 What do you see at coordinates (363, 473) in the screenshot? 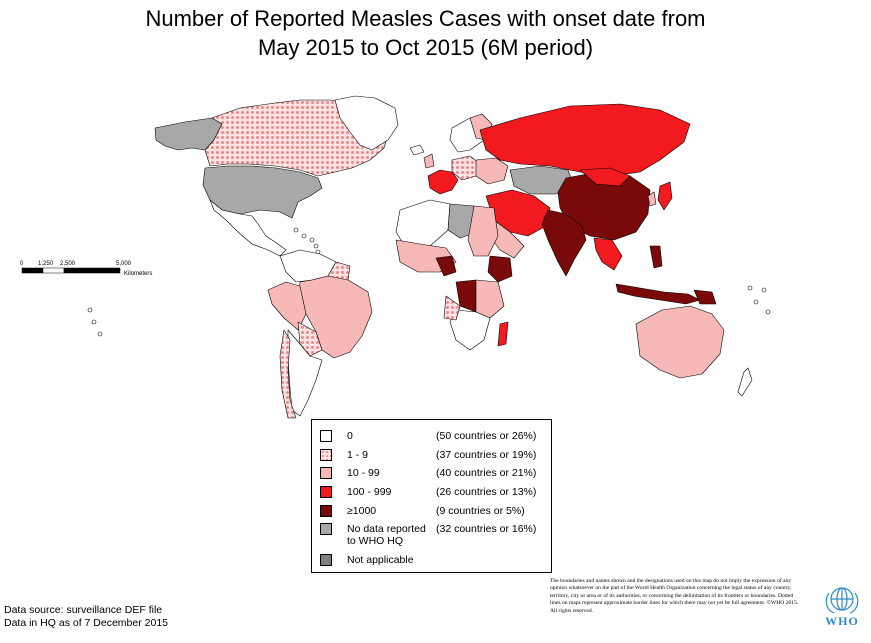
I see `legend-label: 10 - 99` at bounding box center [363, 473].